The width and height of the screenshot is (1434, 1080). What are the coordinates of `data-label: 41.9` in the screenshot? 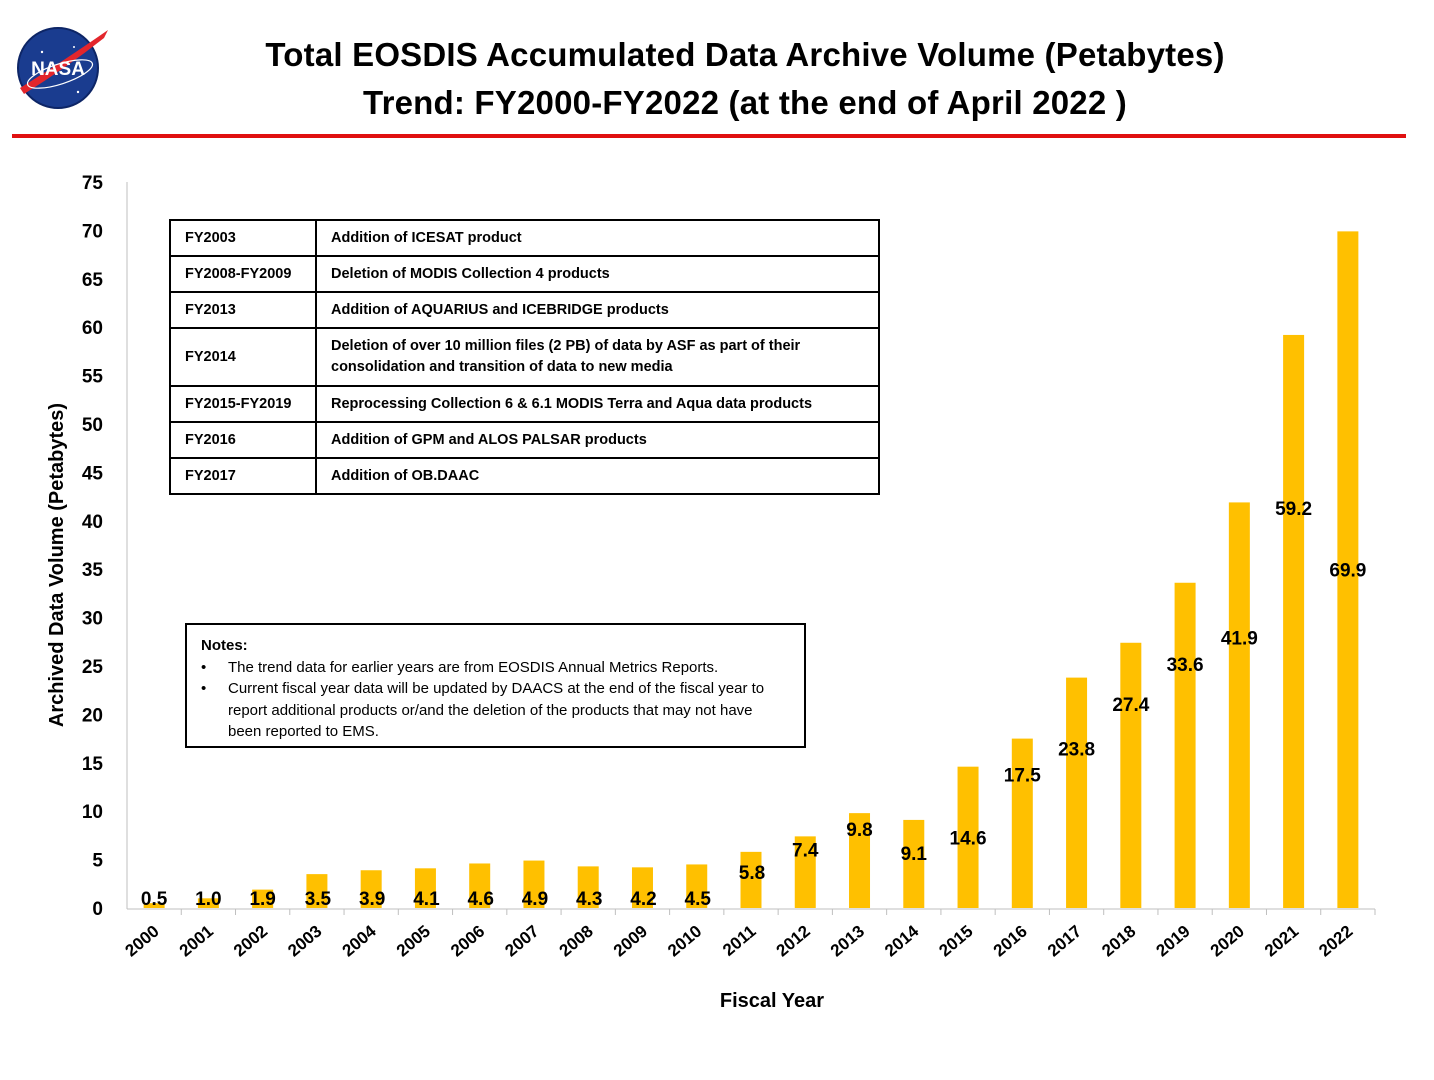 It's located at (1239, 638).